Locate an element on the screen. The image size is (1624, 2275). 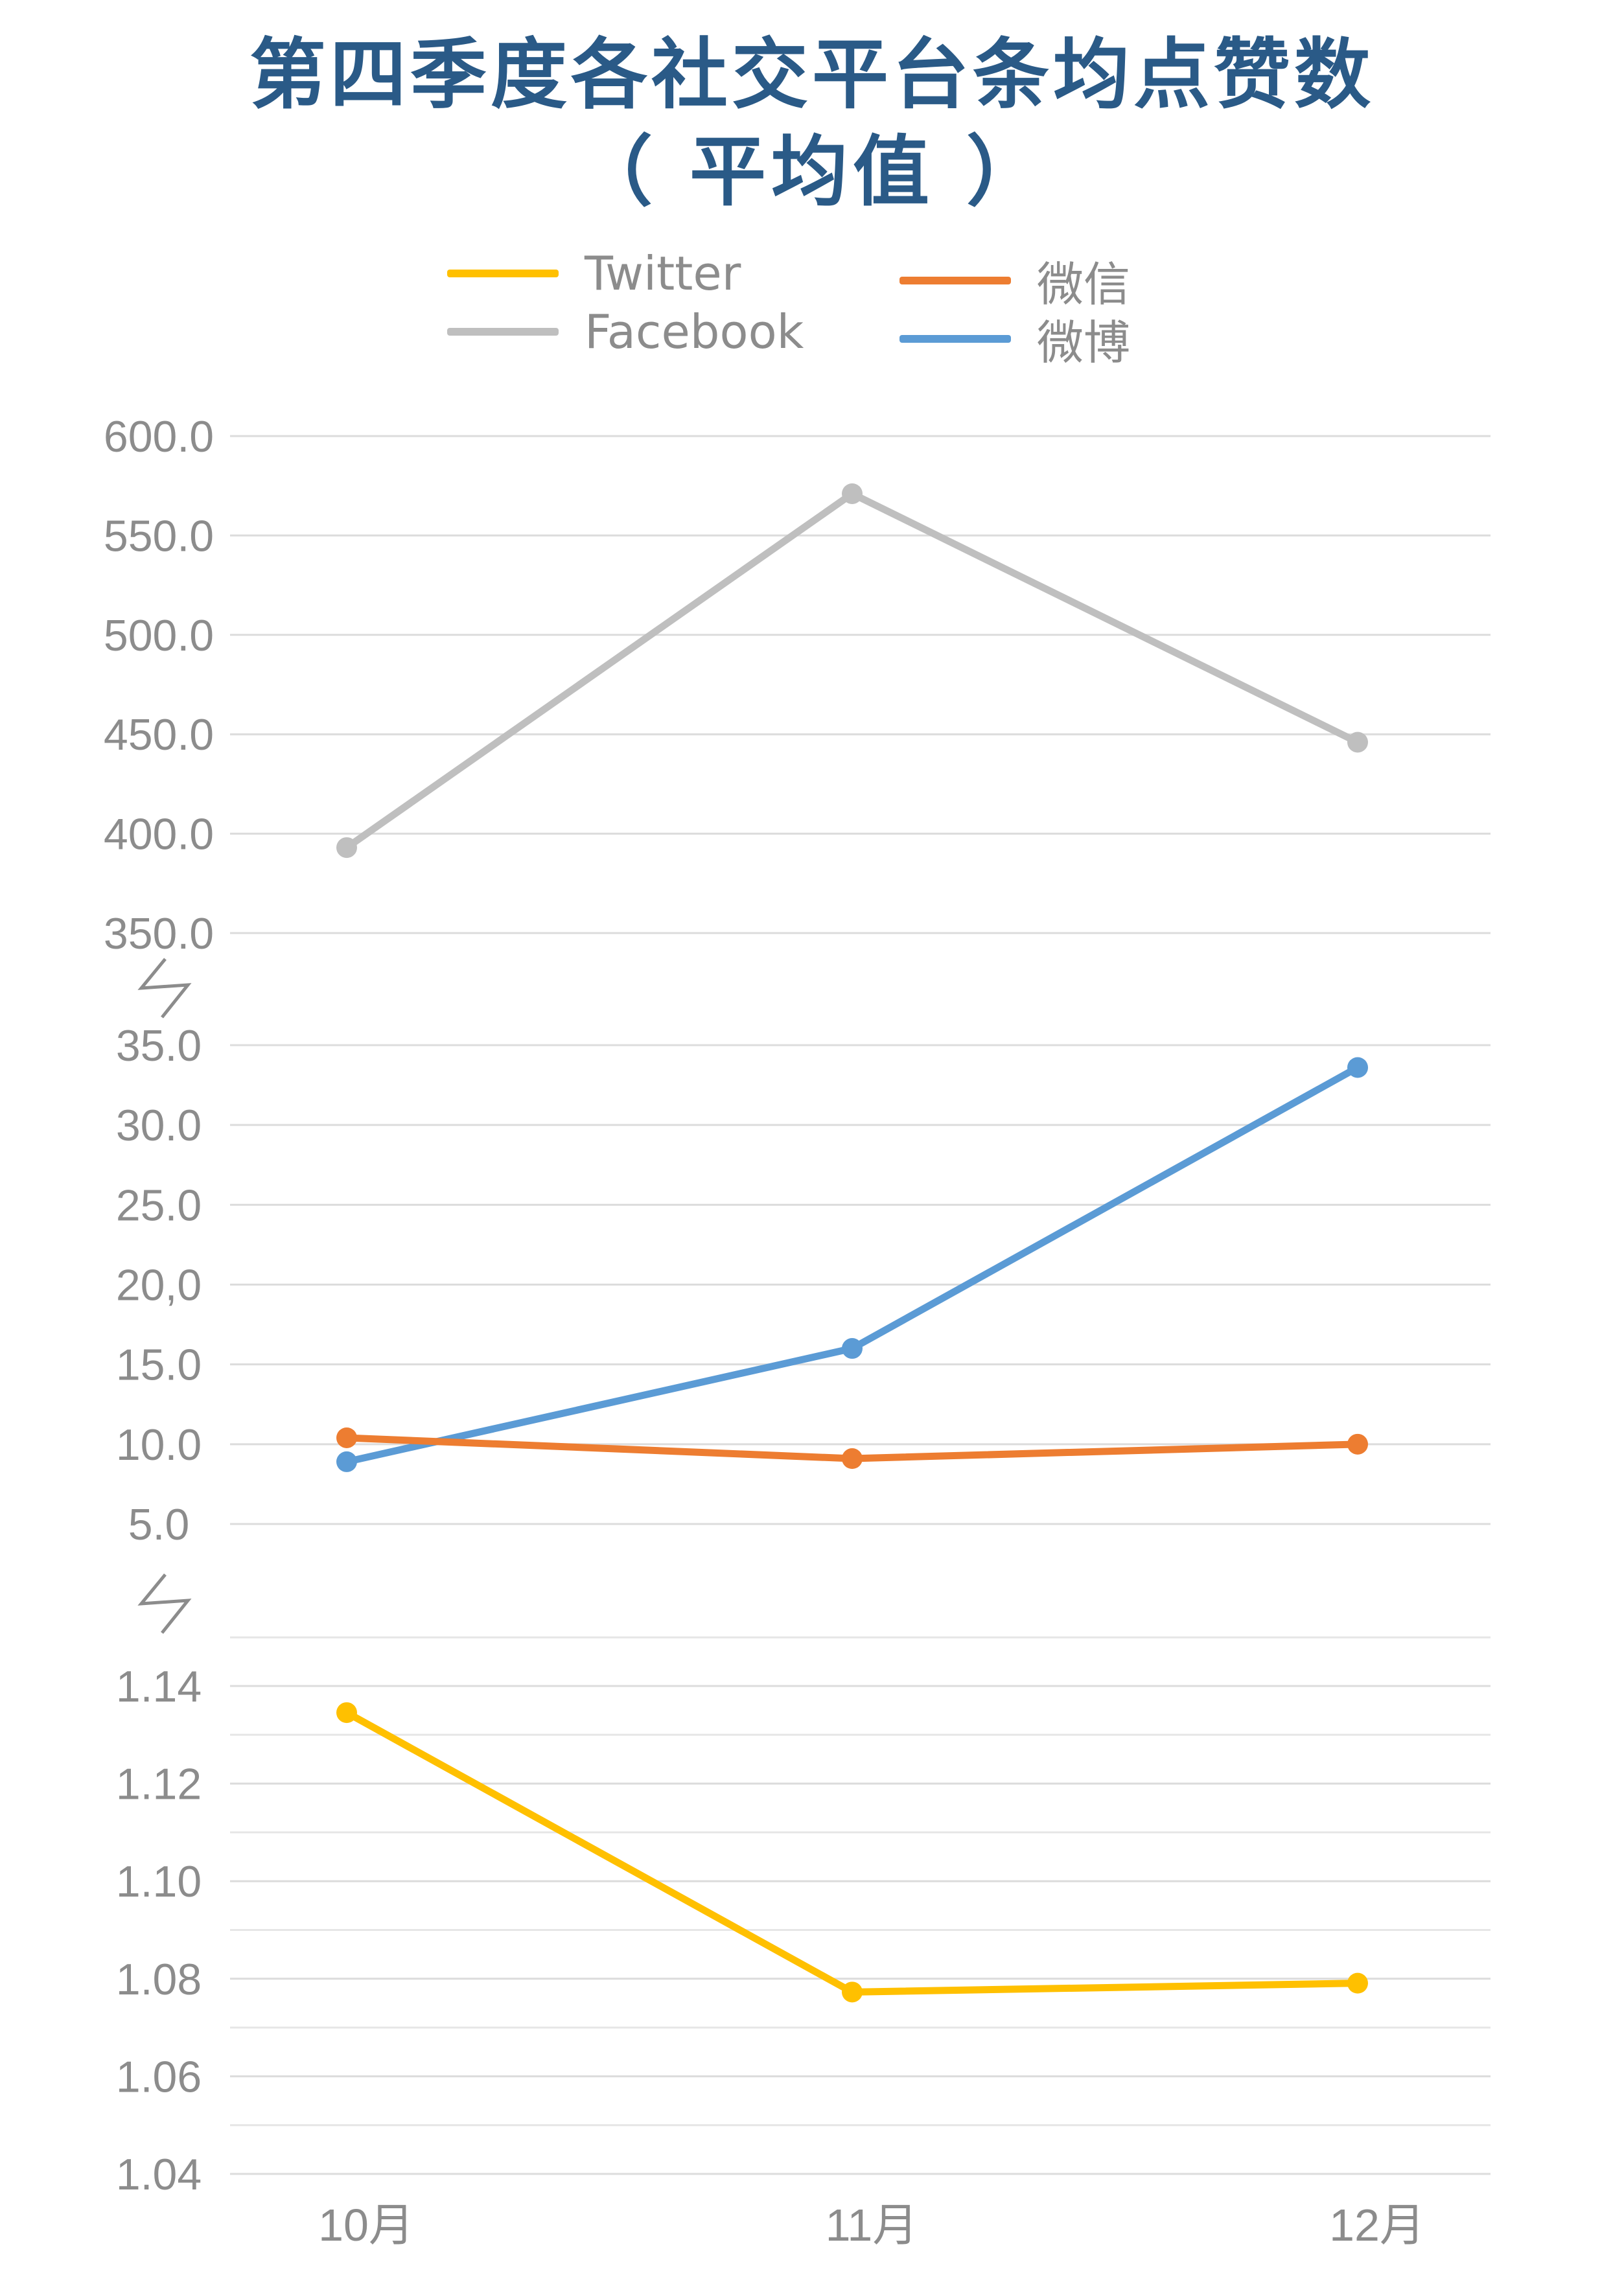
legend-swatch-facebook is located at coordinates (503, 332).